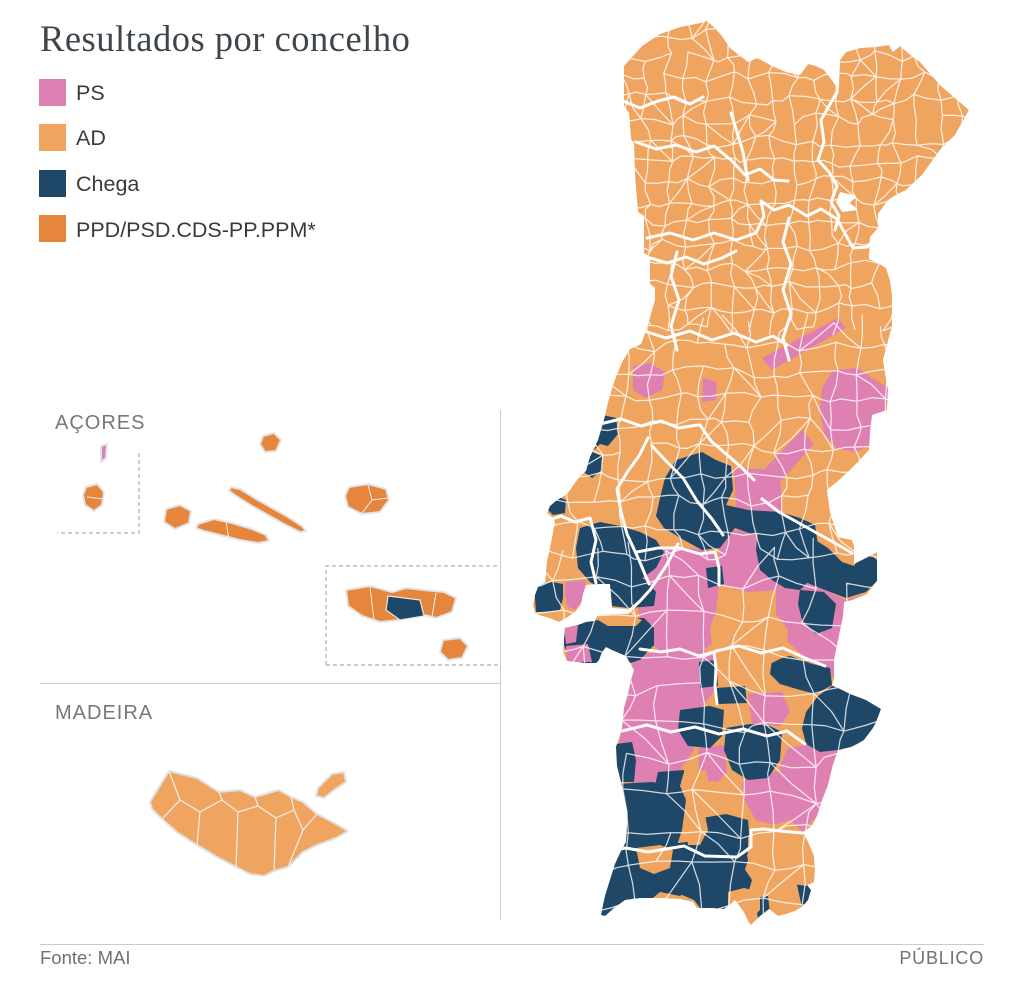 This screenshot has width=1024, height=986. What do you see at coordinates (90, 93) in the screenshot?
I see `svg-text: PS` at bounding box center [90, 93].